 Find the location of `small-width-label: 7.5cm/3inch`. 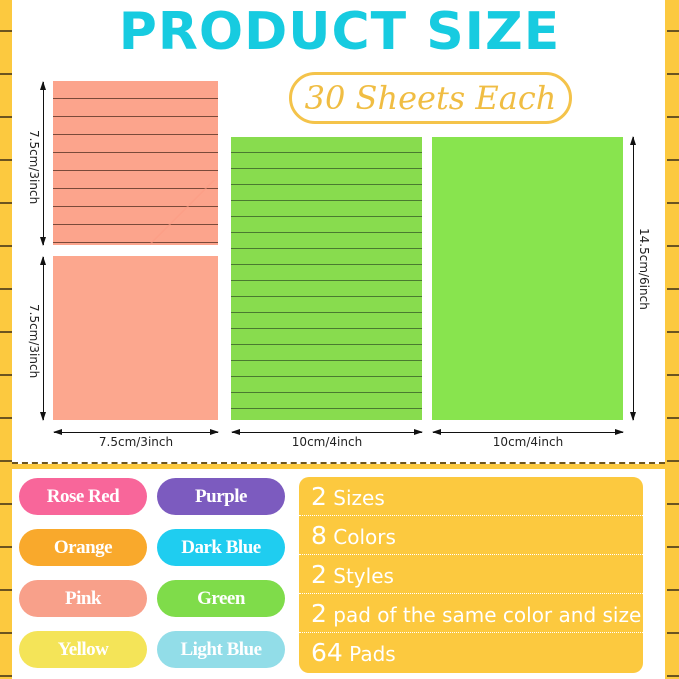

small-width-label: 7.5cm/3inch is located at coordinates (136, 442).